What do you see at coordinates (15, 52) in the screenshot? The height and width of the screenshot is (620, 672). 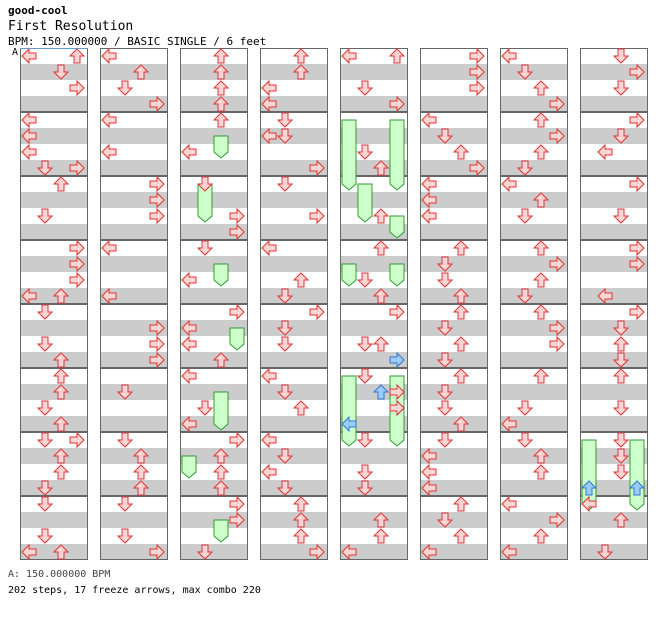 I see `bpm-marker: A` at bounding box center [15, 52].